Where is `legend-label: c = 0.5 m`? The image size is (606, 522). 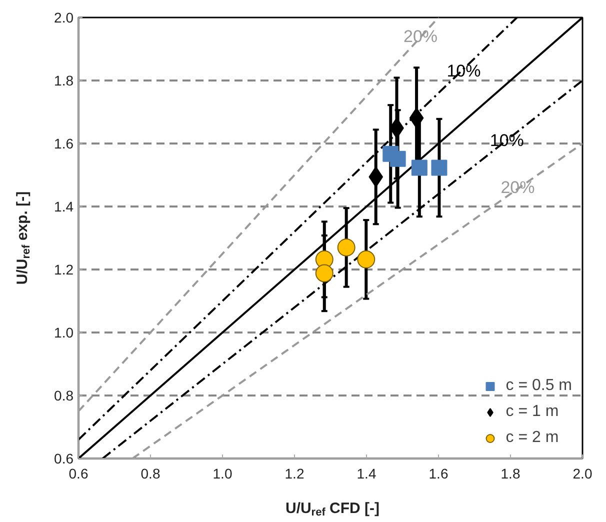 legend-label: c = 0.5 m is located at coordinates (539, 386).